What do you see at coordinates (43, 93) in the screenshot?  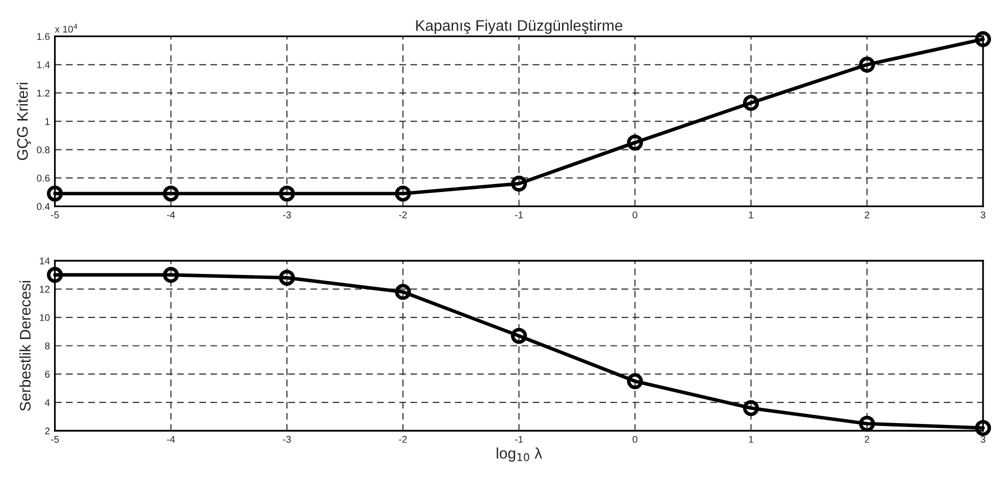 I see `y-tick-label: 1.2` at bounding box center [43, 93].